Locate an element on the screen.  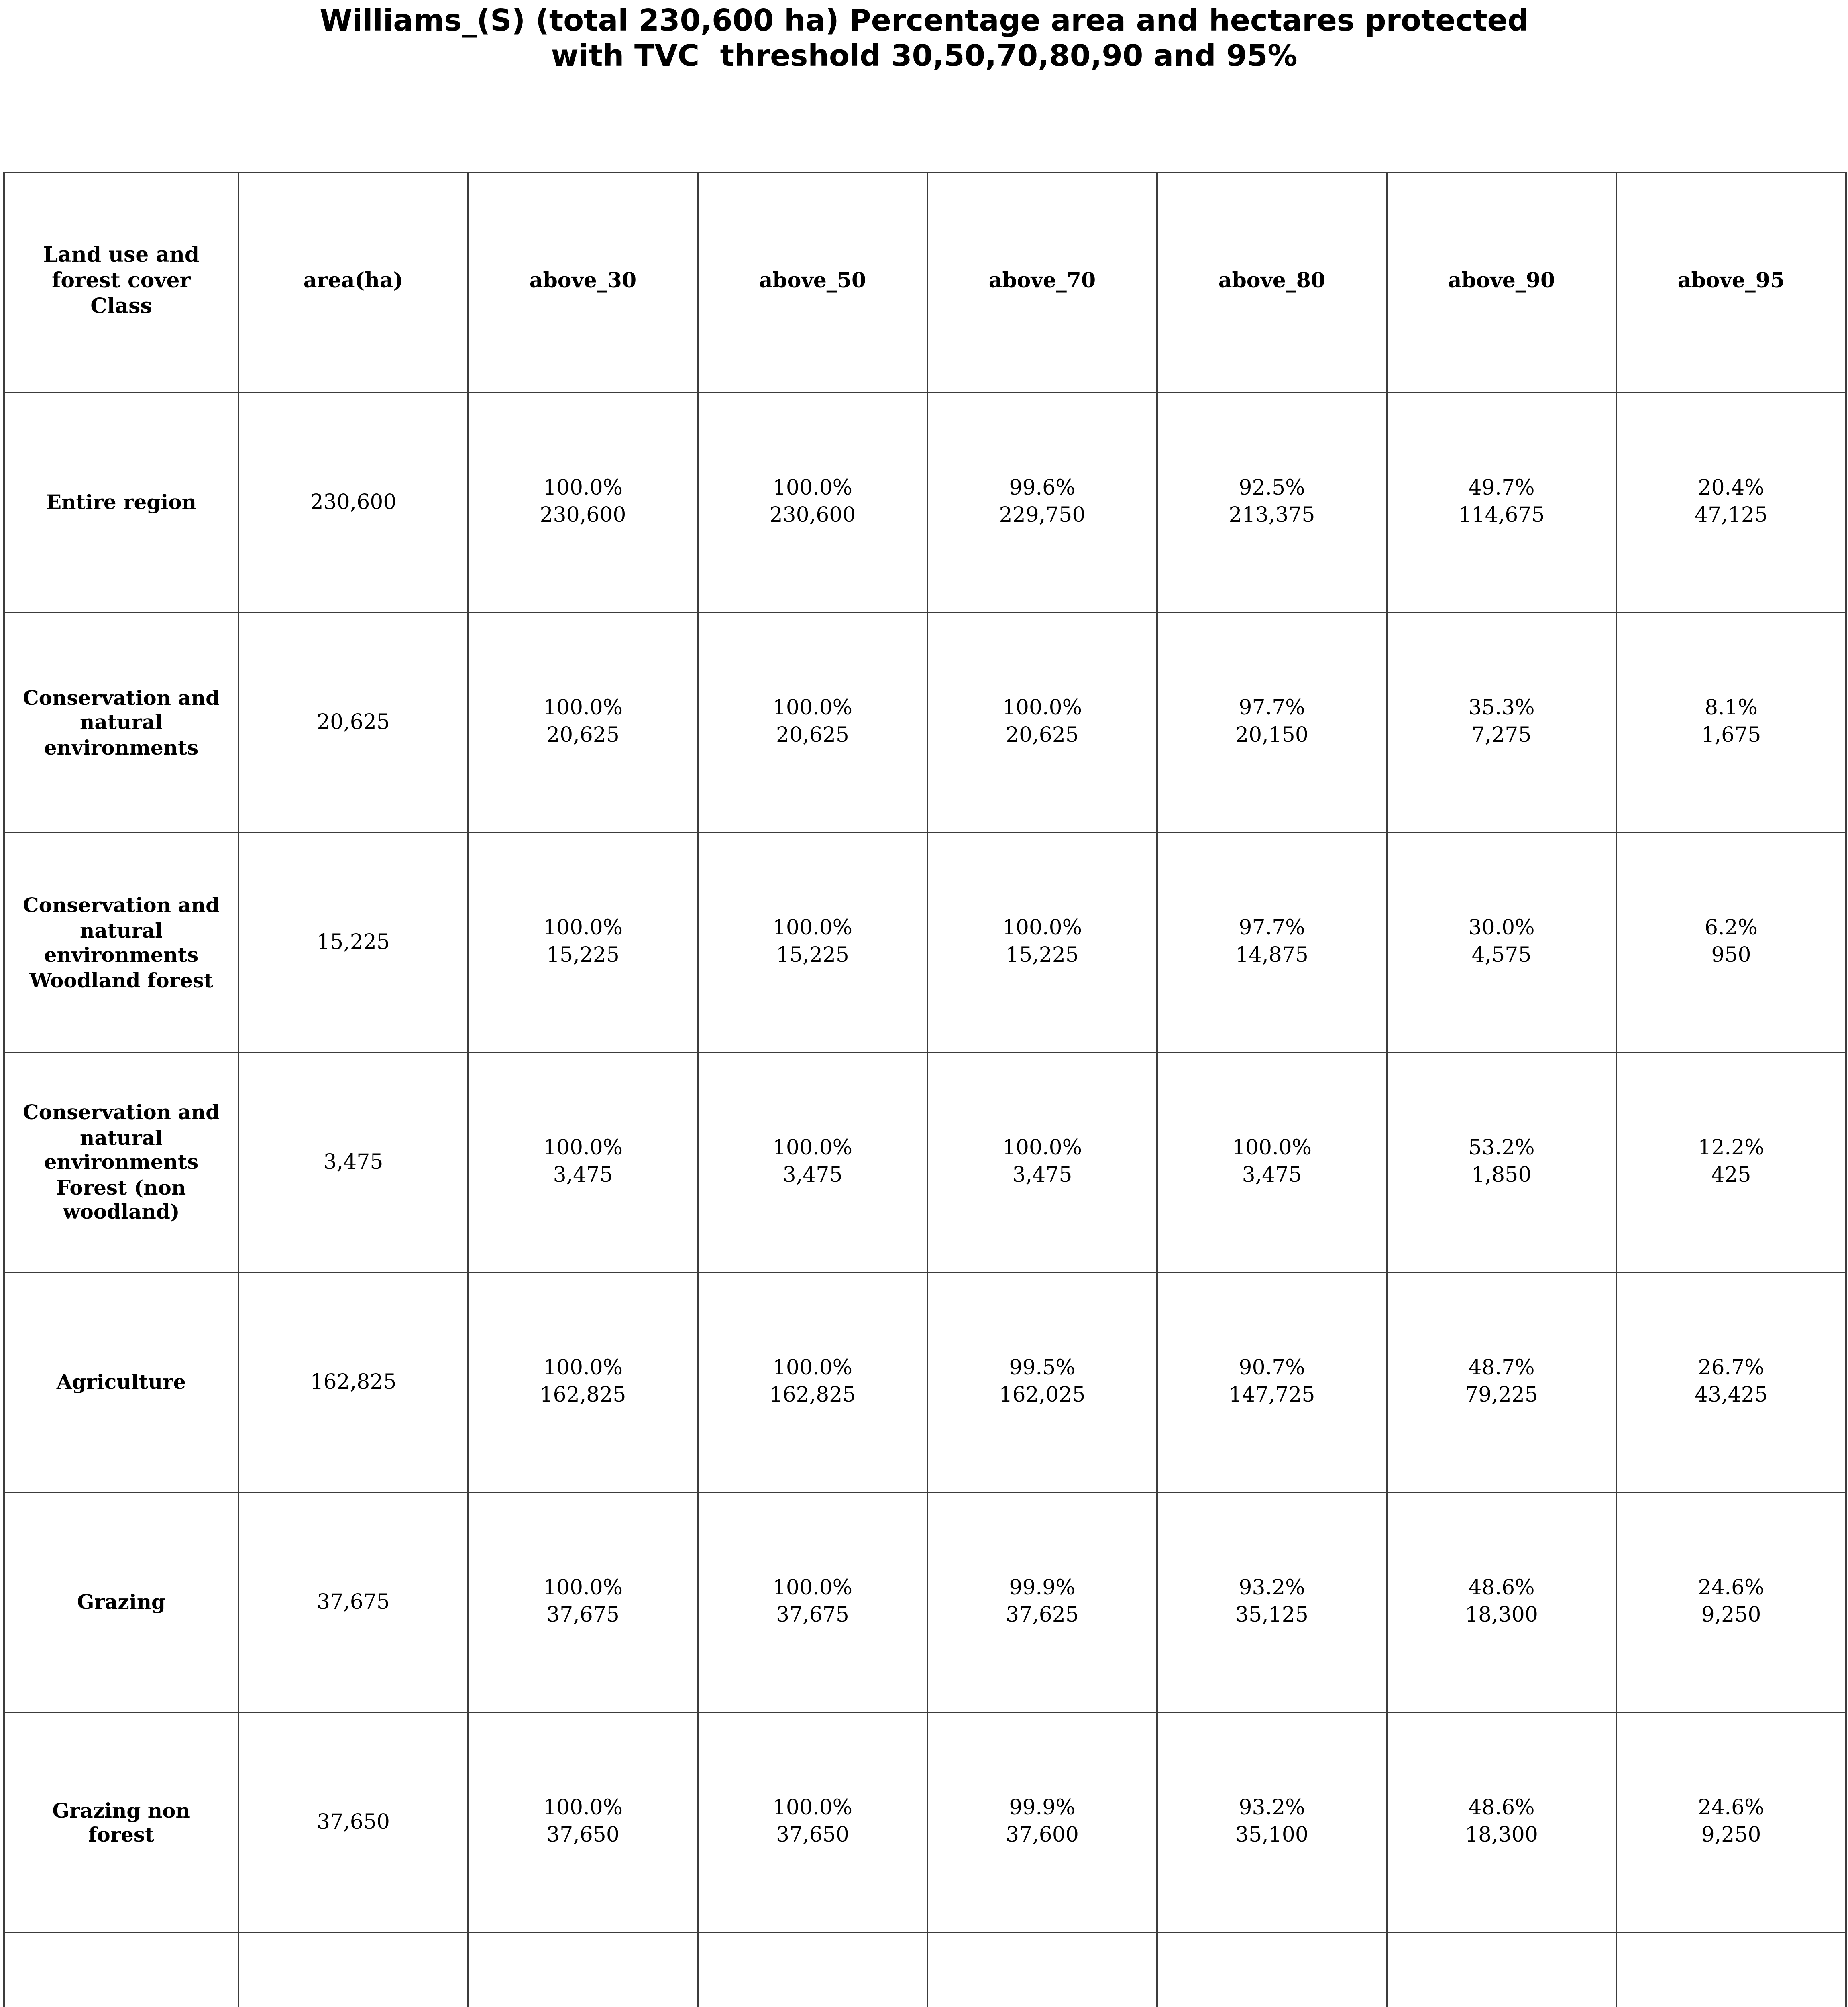
pct-value: 48.7% is located at coordinates (1501, 1369).